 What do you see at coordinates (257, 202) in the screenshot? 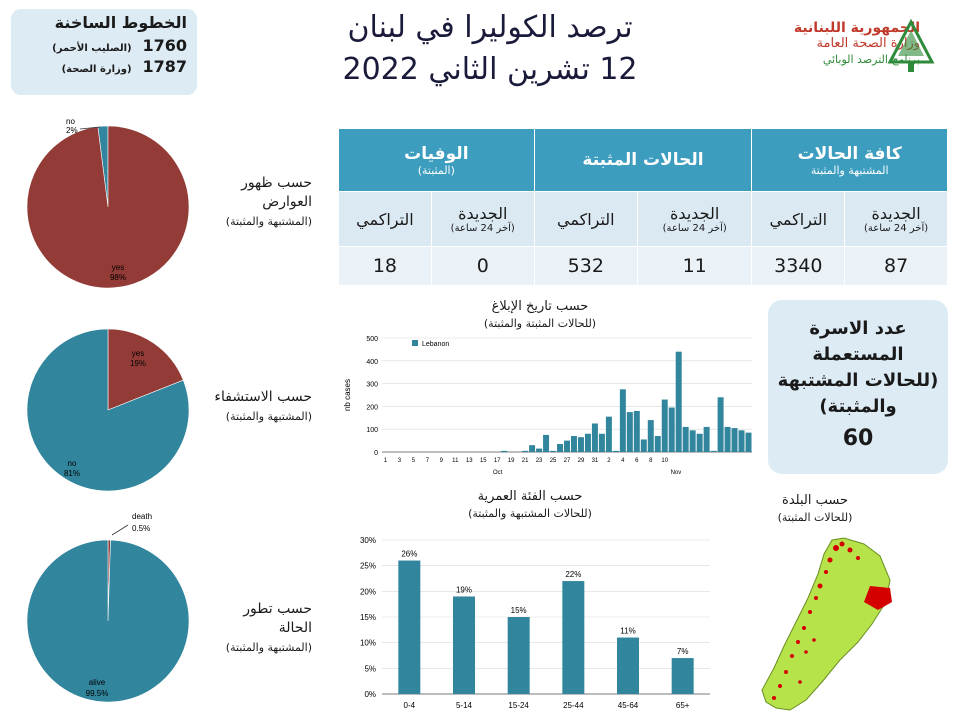
I see `label-symptoms: حسب ظهور العوارض (المشتبهة والمثبتة)` at bounding box center [257, 202].